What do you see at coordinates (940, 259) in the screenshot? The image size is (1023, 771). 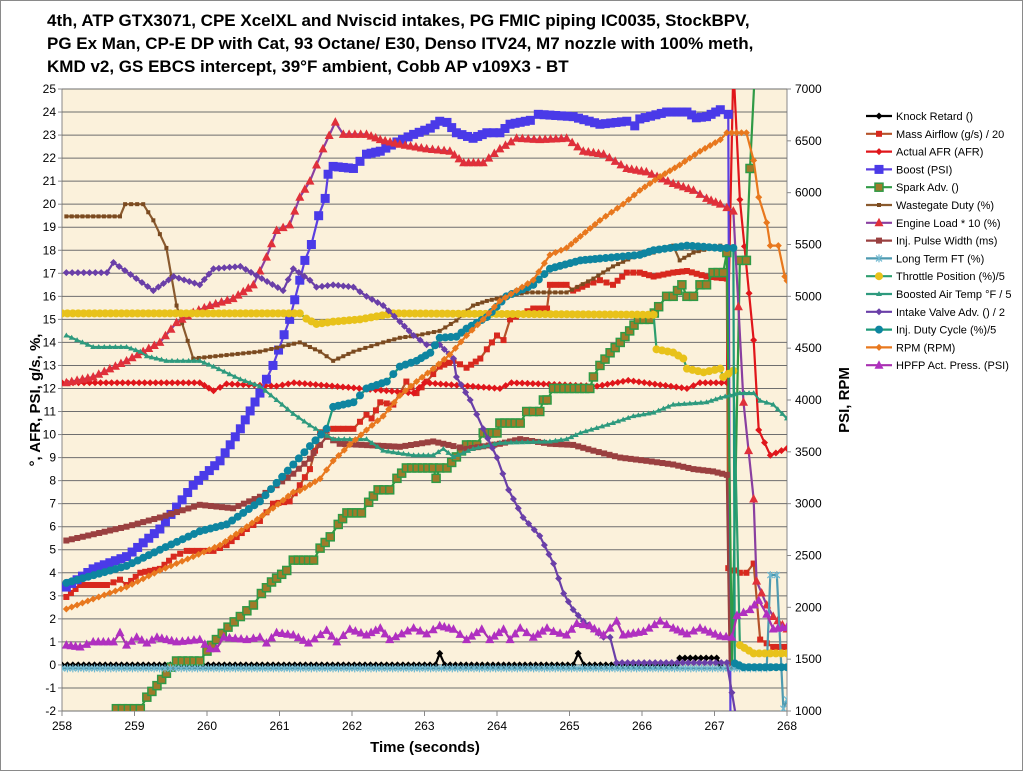 I see `legend-label: Long Term FT (%)` at bounding box center [940, 259].